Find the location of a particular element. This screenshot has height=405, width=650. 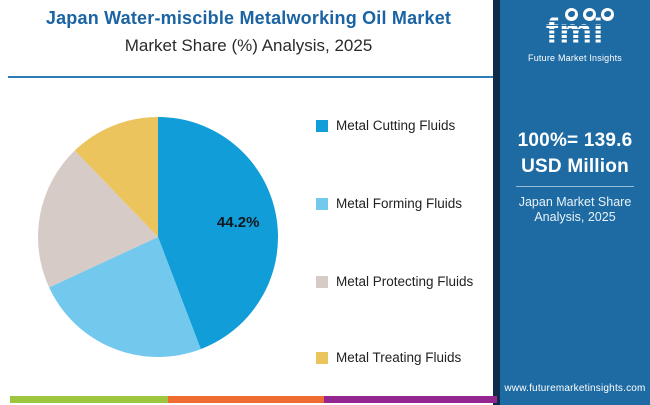

legend-label: Metal Forming Fluids is located at coordinates (399, 203).